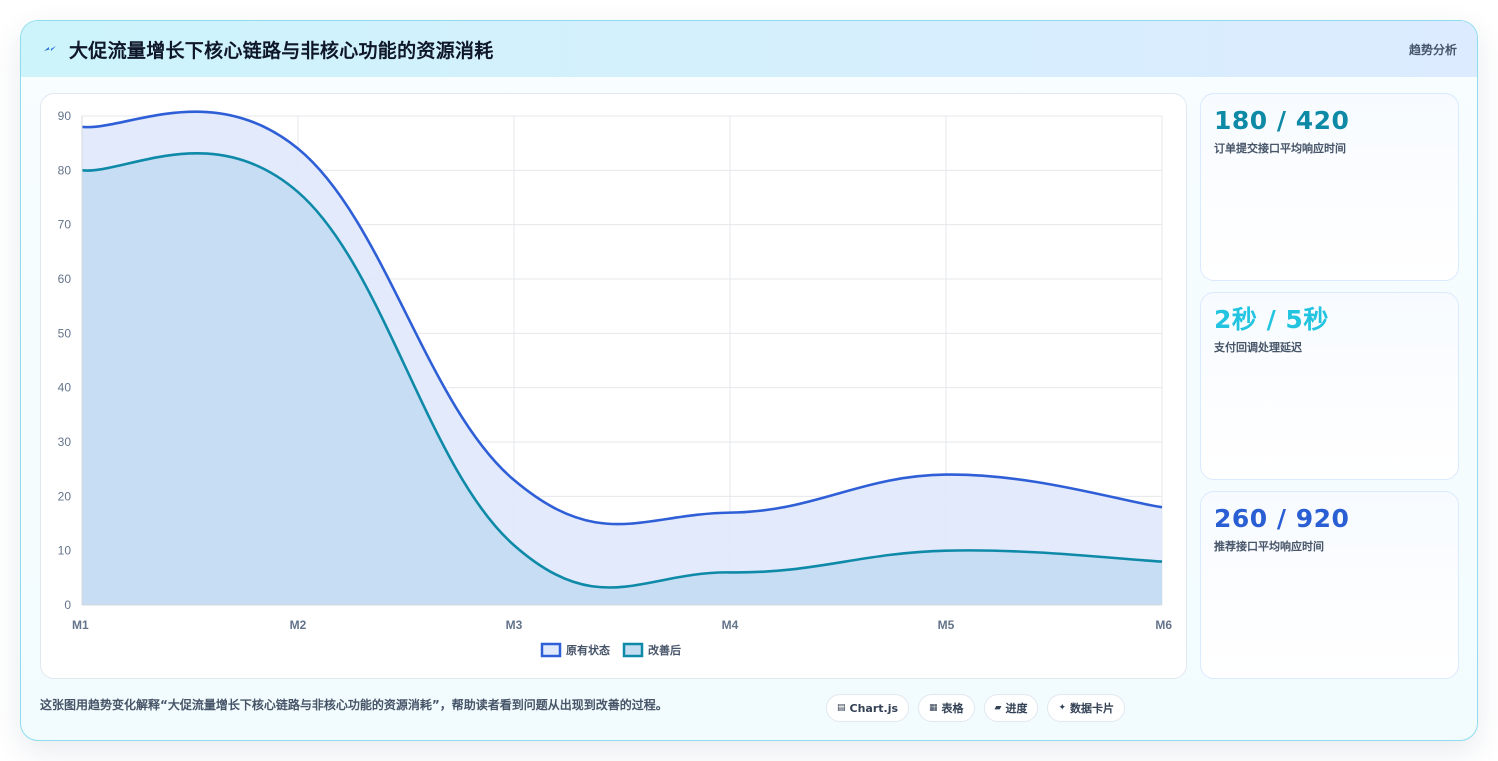 This screenshot has height=761, width=1498. What do you see at coordinates (65, 551) in the screenshot?
I see `y-tick-label: 10` at bounding box center [65, 551].